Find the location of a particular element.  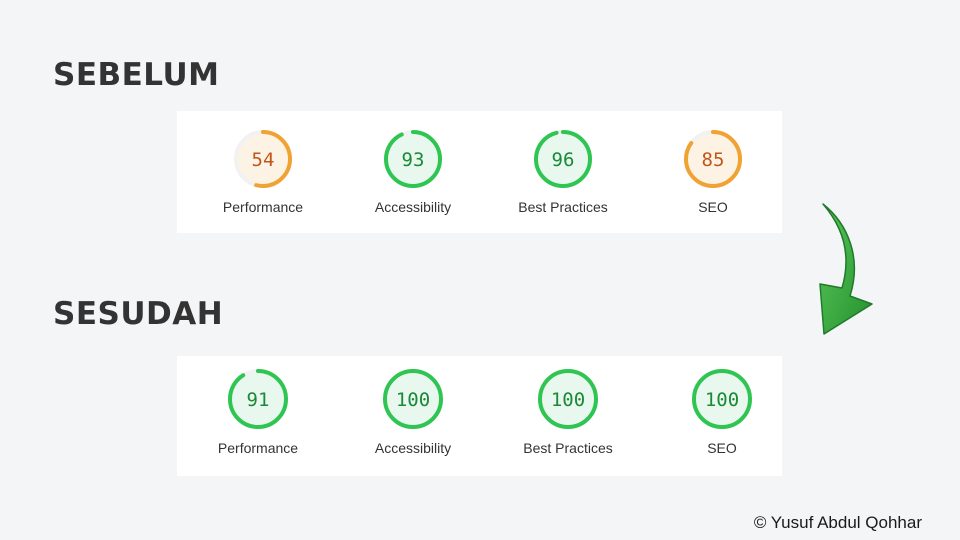

score-gauge-ring: 85 is located at coordinates (713, 159).